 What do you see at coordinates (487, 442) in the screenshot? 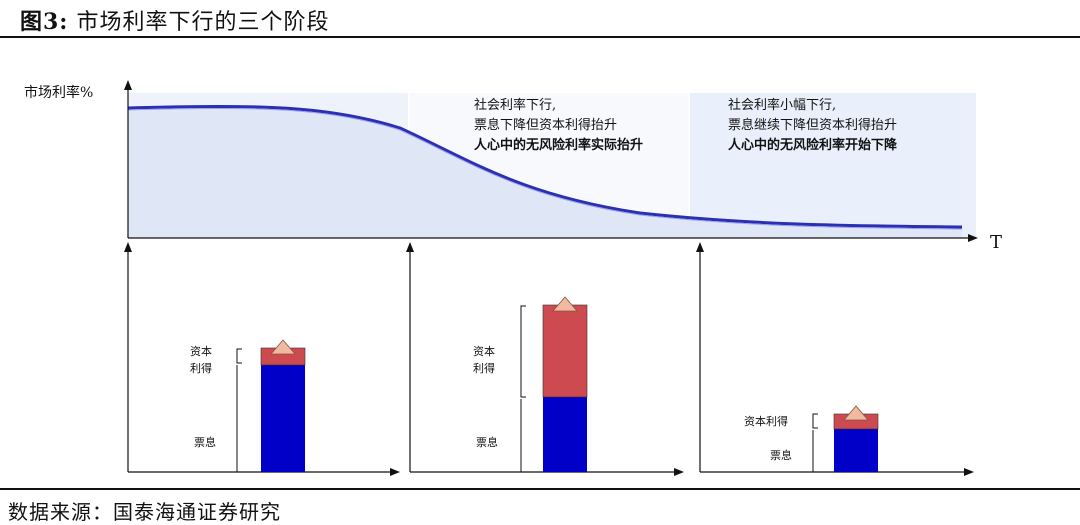
I see `panel-2-coupon-label: 票息` at bounding box center [487, 442].